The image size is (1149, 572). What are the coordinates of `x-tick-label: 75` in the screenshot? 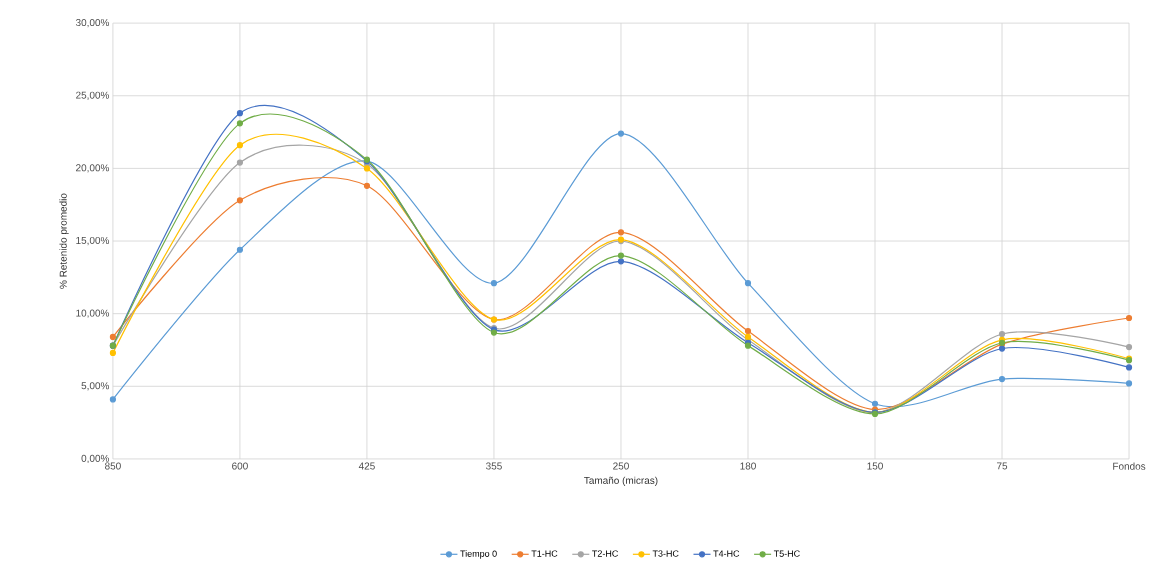 It's located at (1002, 466).